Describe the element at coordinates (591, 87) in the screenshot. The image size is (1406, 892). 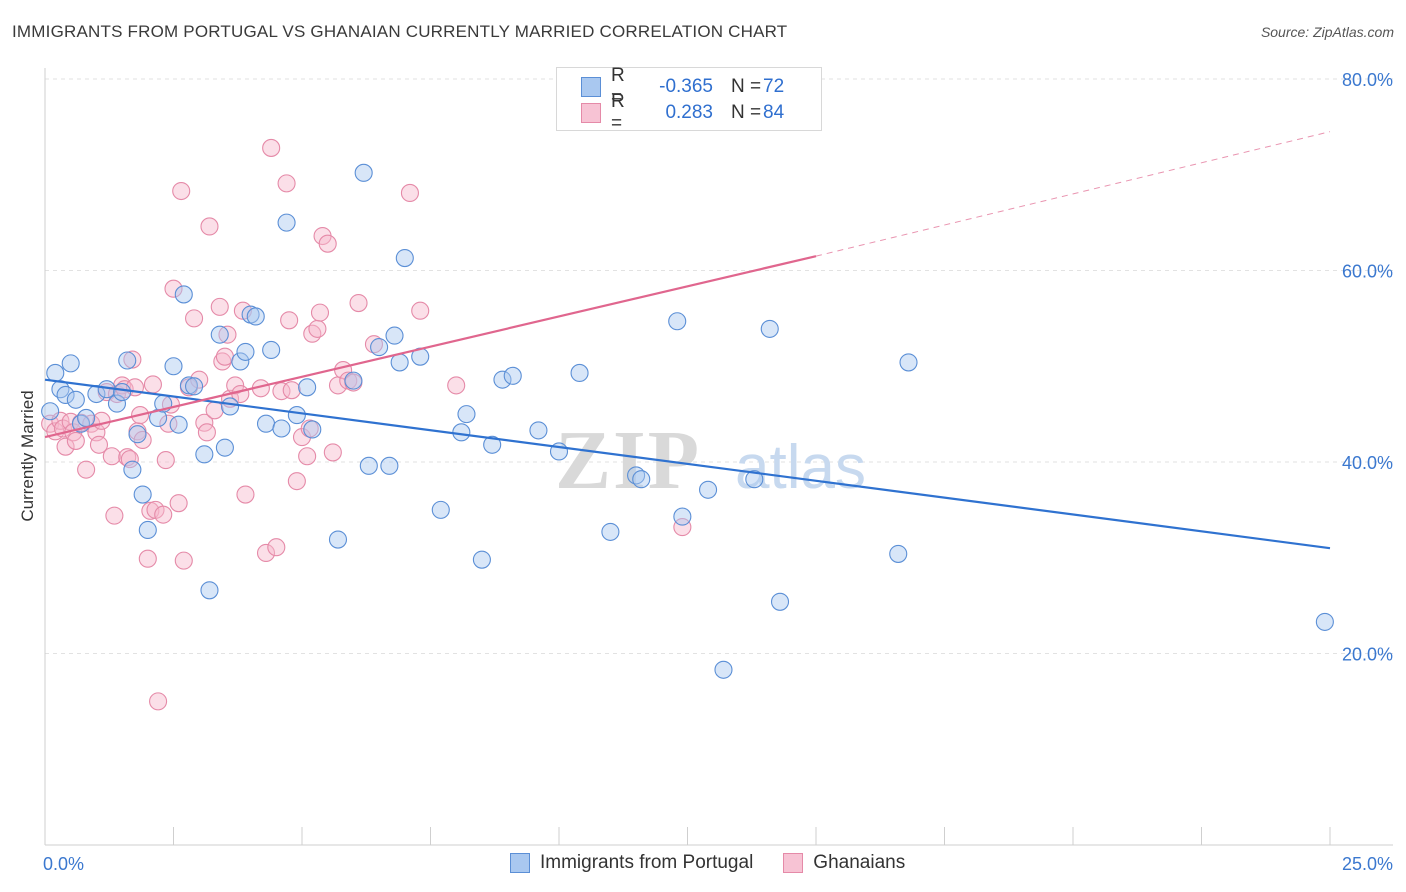
I see `legend-swatch-blue` at that location.